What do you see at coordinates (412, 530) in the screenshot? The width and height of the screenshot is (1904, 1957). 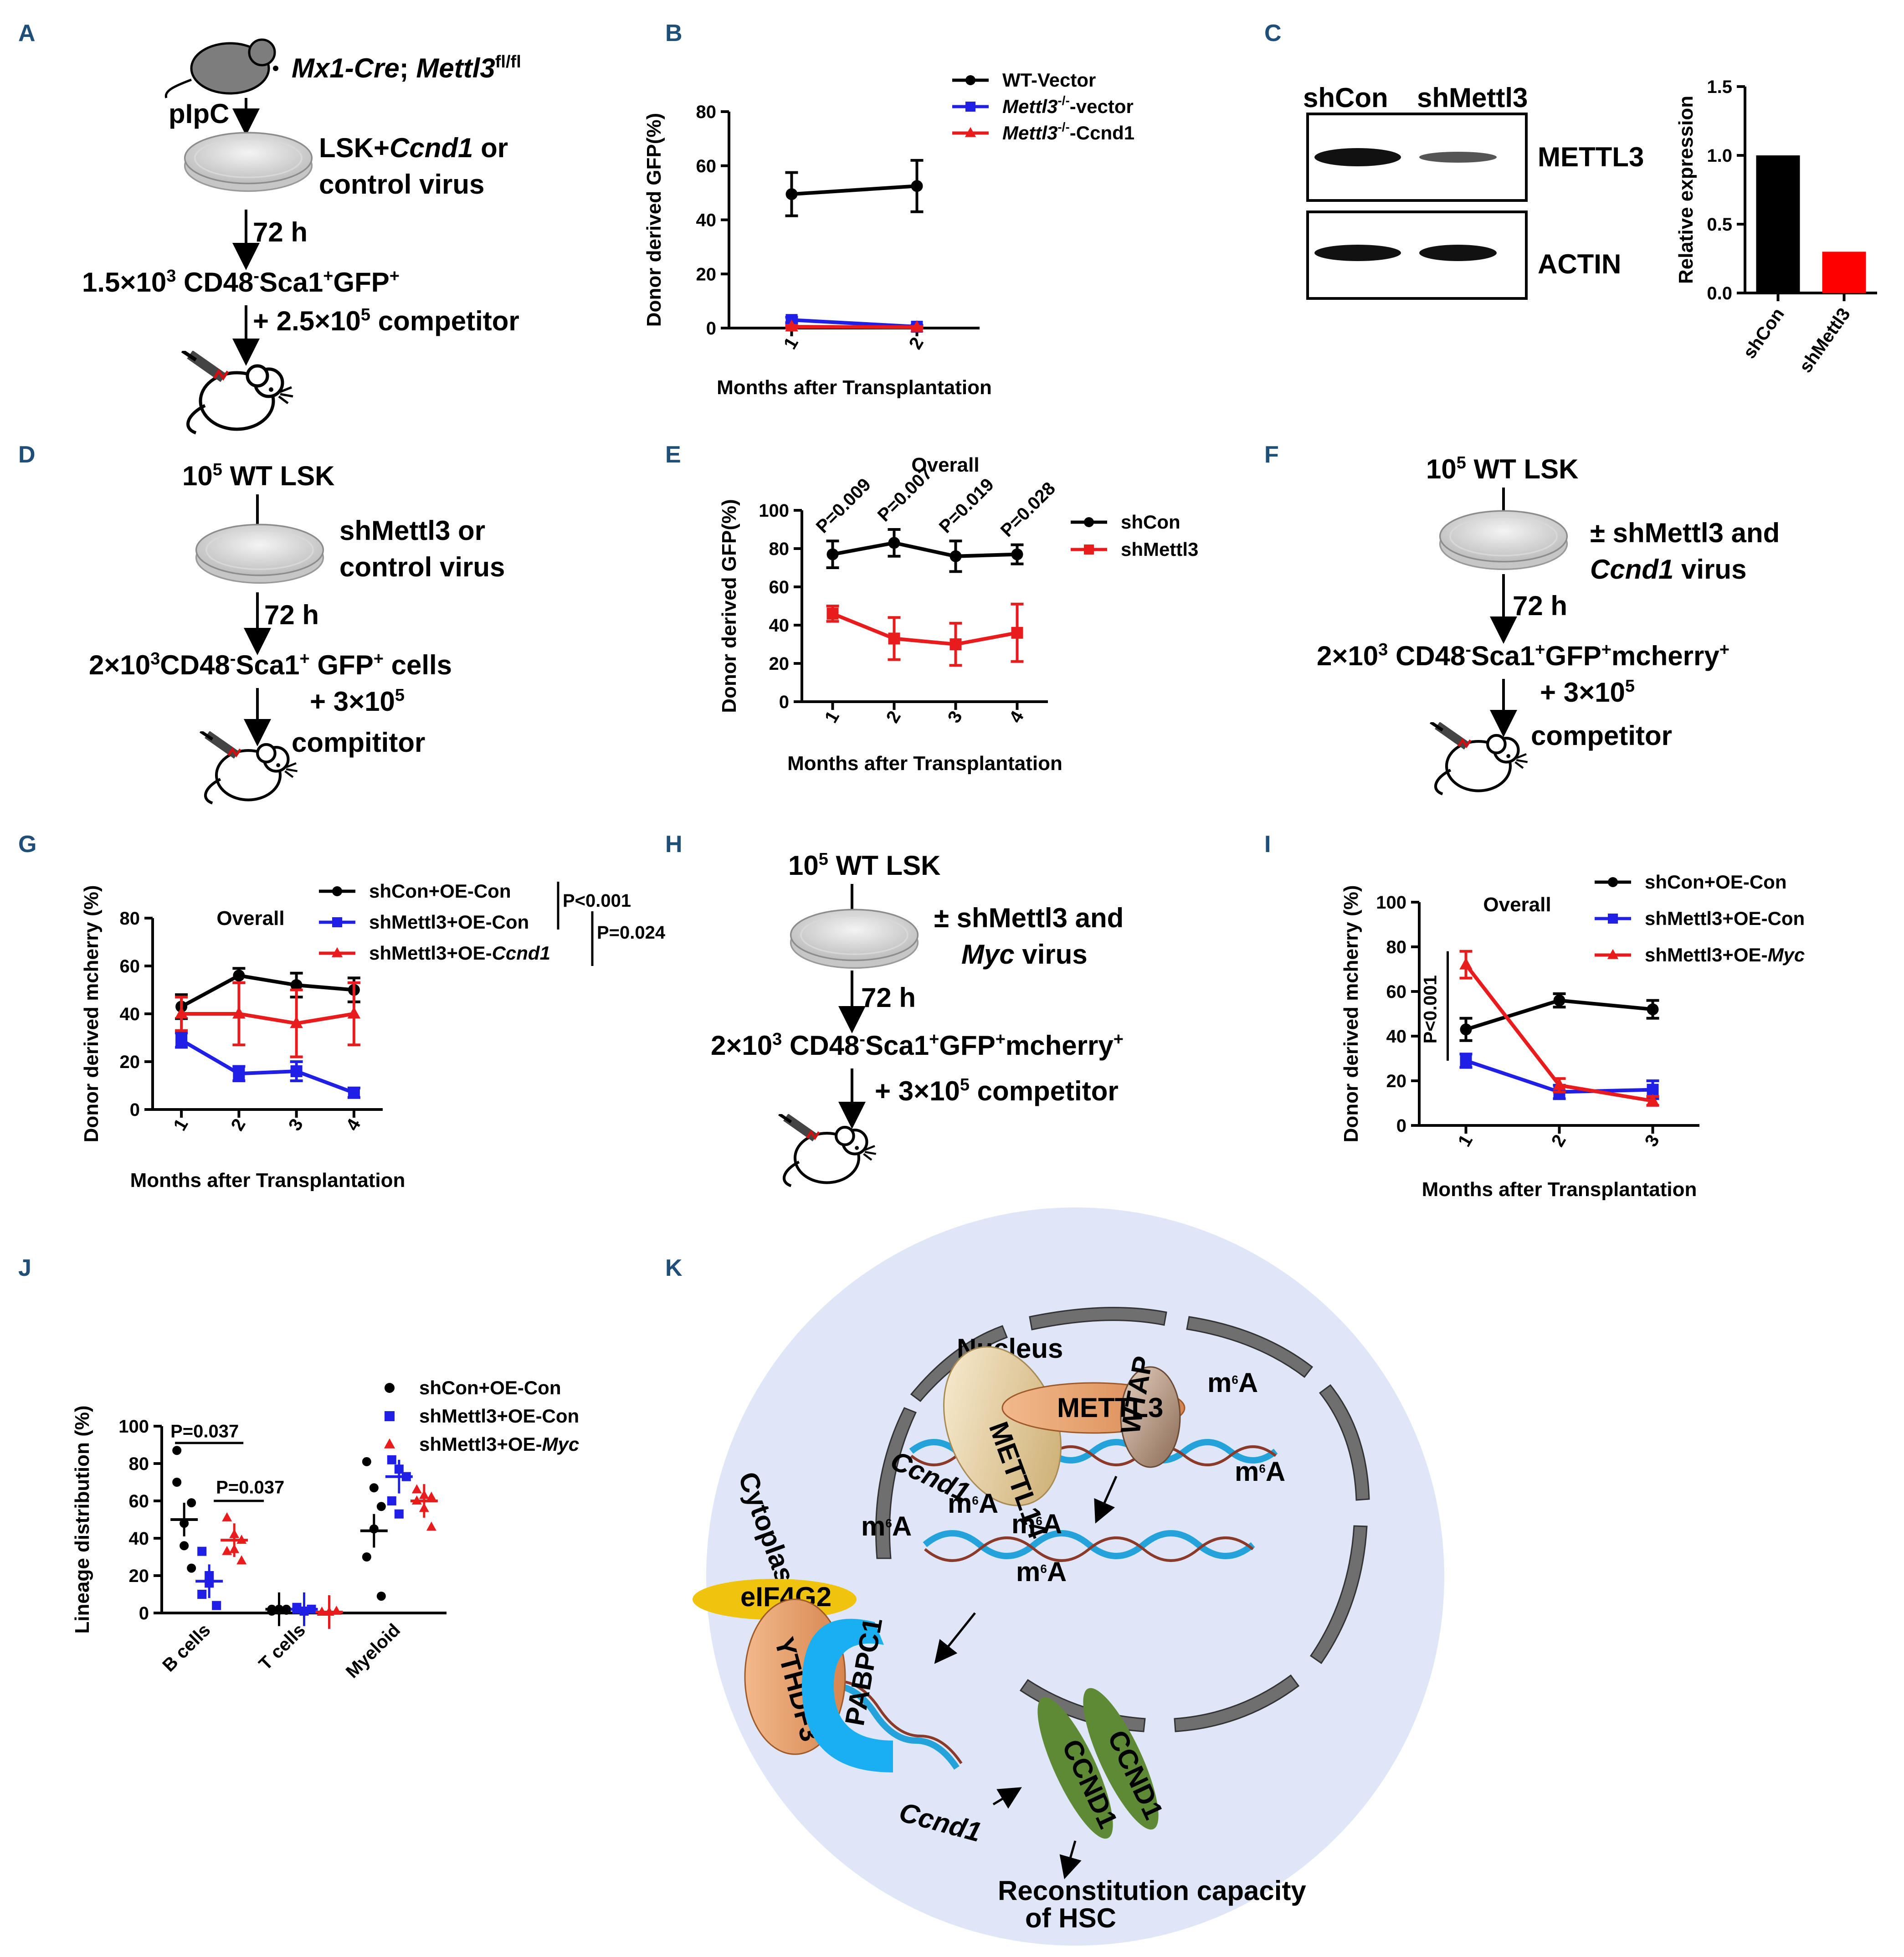 I see `d-virus-1: shMettl3 or` at bounding box center [412, 530].